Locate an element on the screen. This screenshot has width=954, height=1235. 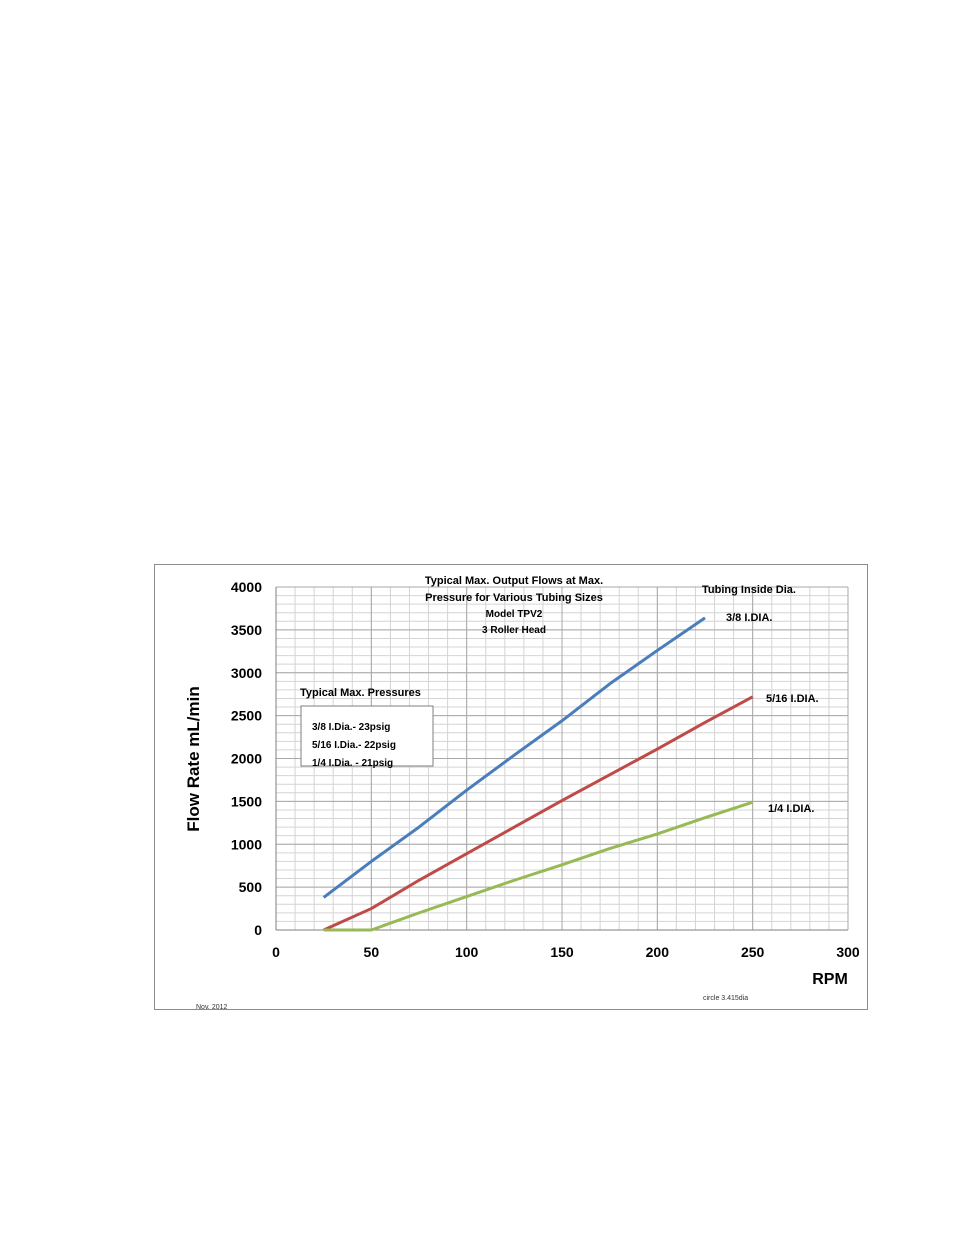
y-axis-title: Flow Rate mL/min is located at coordinates (193, 758).